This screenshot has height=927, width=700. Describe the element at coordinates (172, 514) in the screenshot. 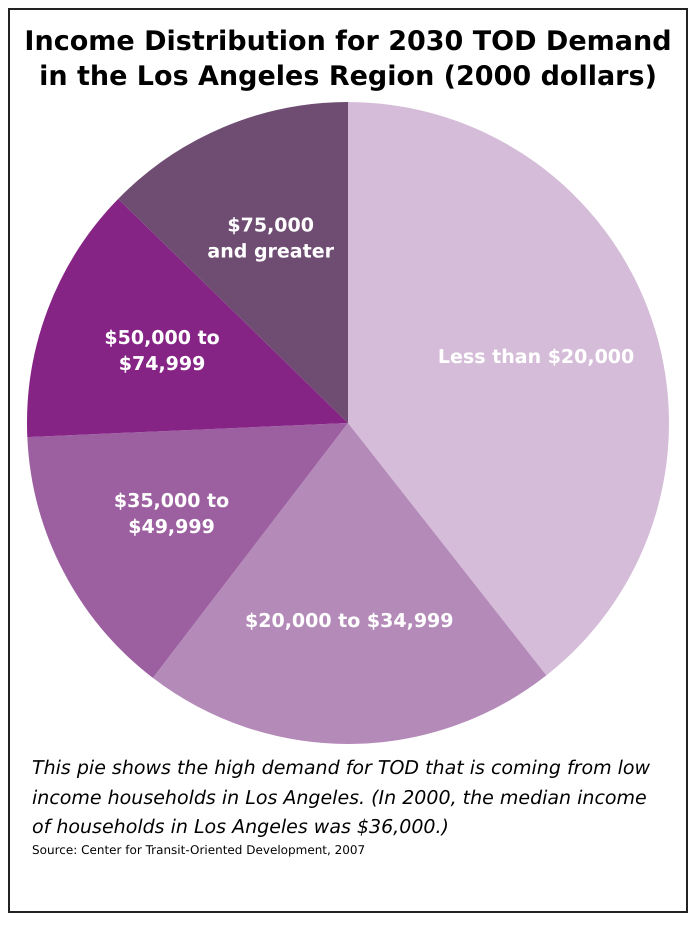

I see `slice-label: $35,000 to $49,999` at that location.